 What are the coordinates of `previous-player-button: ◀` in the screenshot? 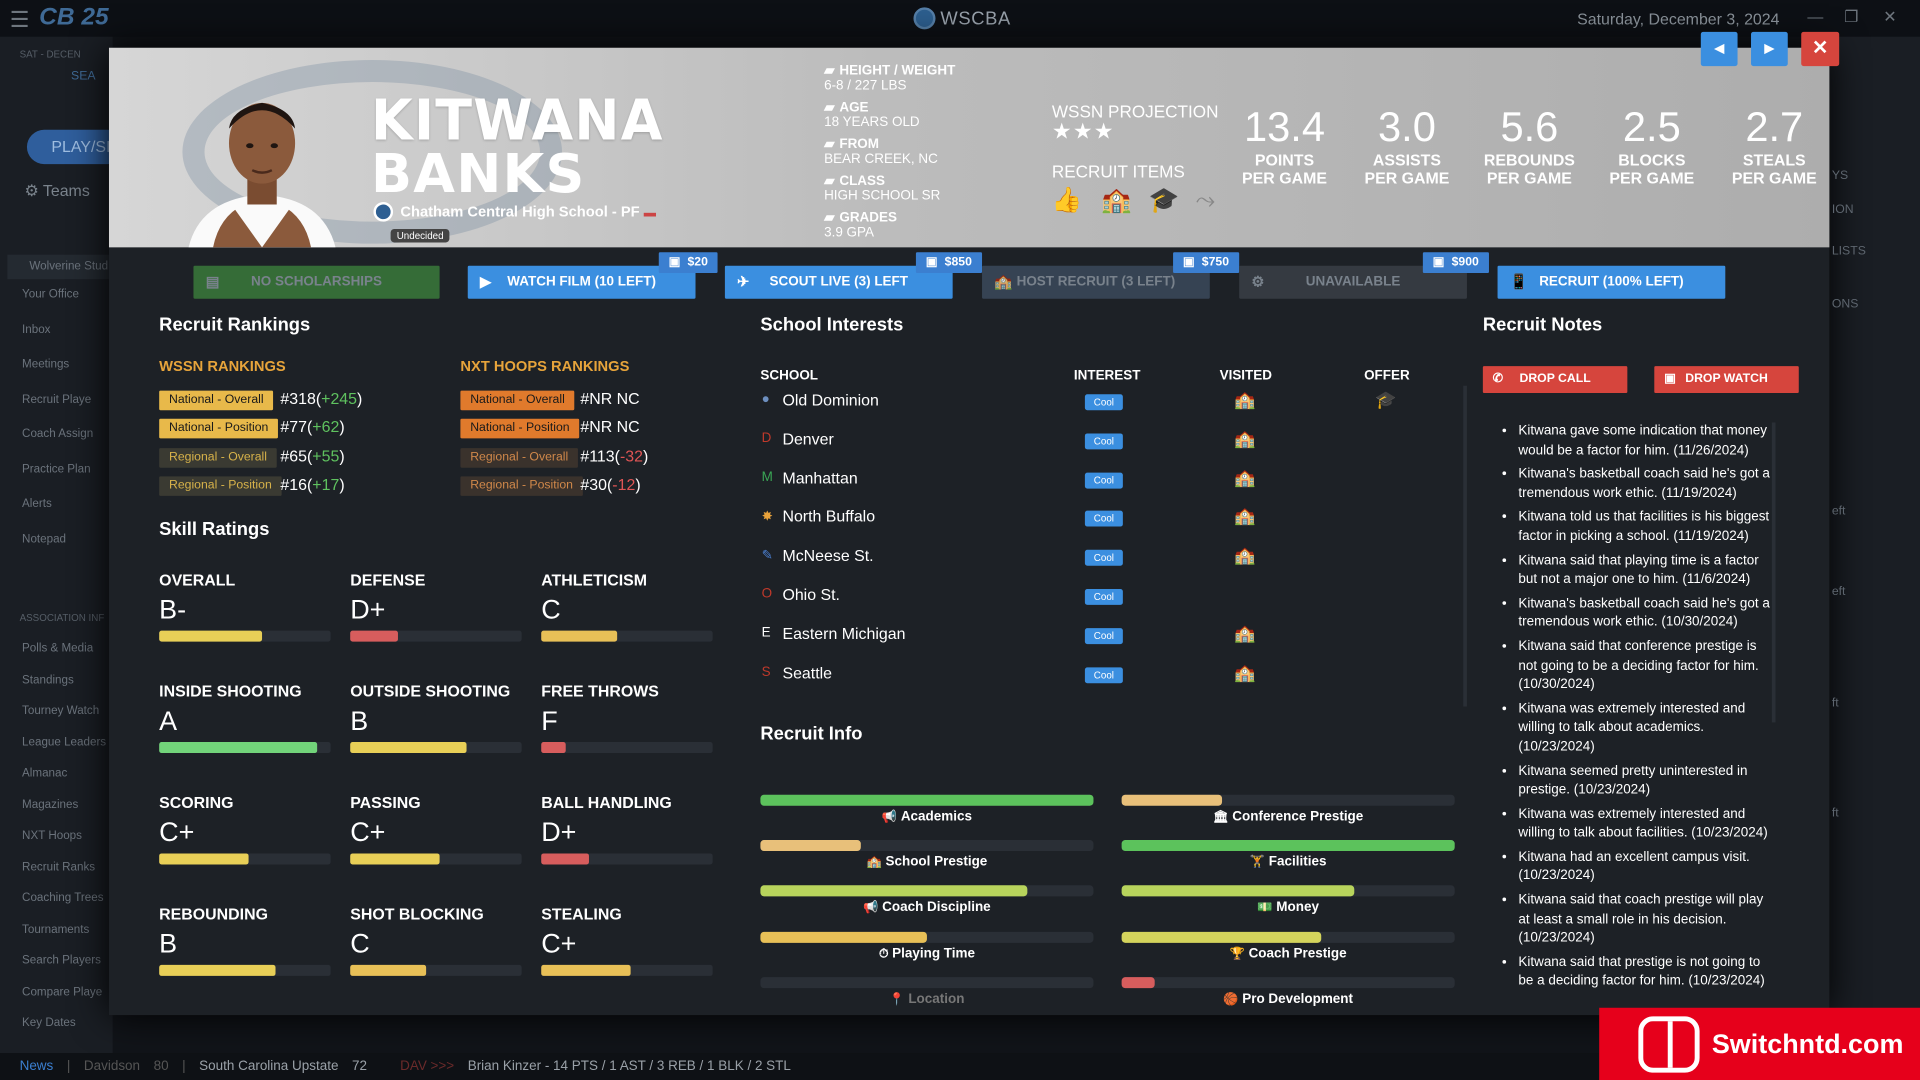 It's located at (1719, 49).